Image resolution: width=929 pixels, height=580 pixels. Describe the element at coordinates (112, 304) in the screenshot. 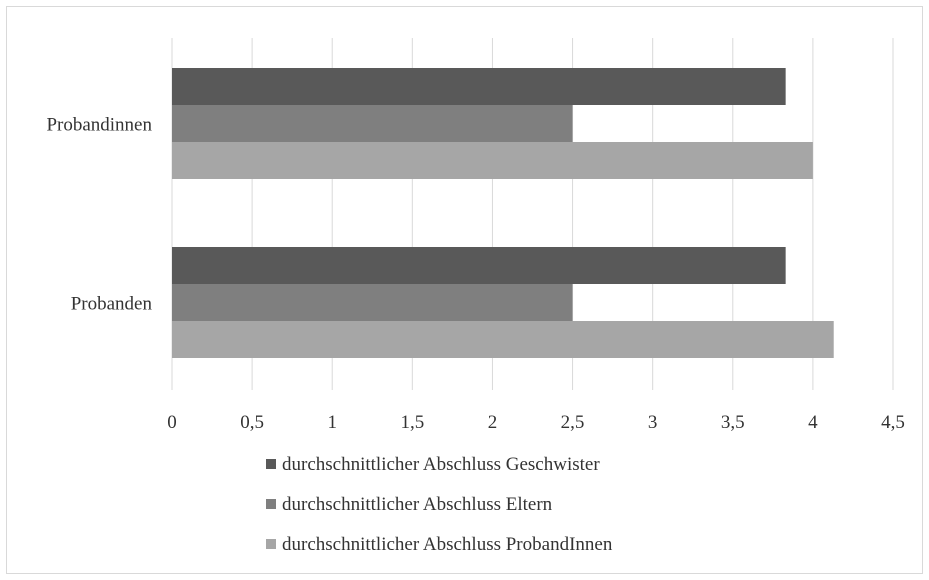

I see `category-label: Probanden` at that location.